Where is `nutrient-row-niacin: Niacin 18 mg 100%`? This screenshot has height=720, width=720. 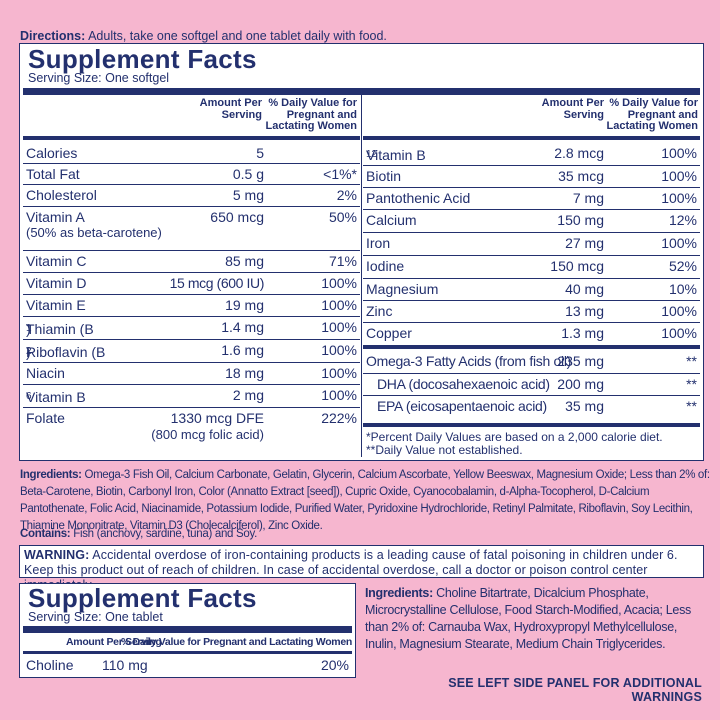 nutrient-row-niacin: Niacin 18 mg 100% is located at coordinates (191, 373).